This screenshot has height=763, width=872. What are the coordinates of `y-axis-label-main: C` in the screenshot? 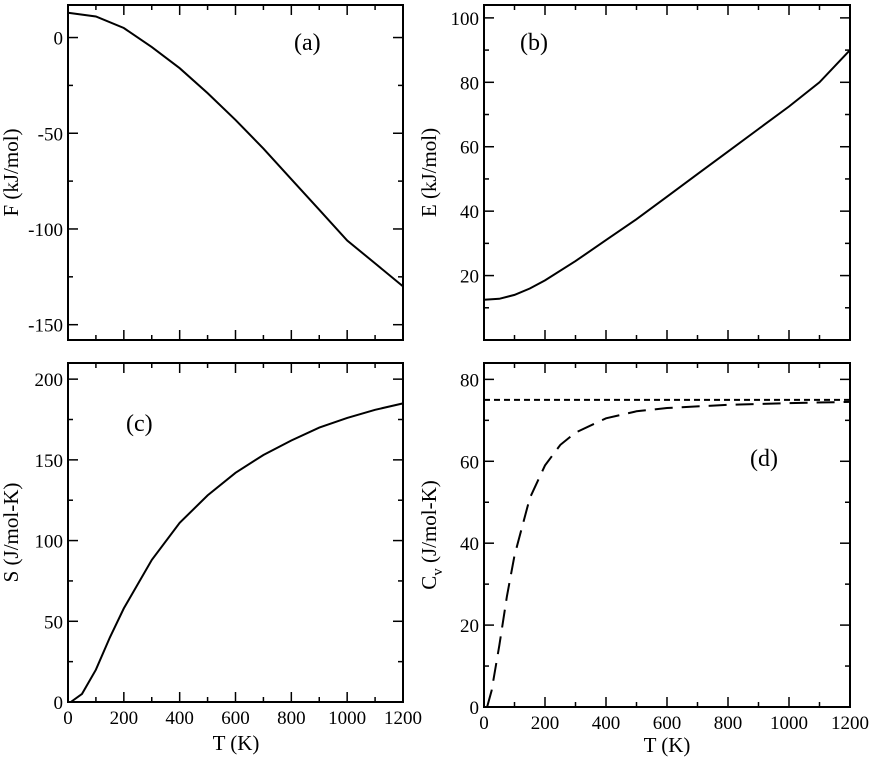 It's located at (429, 583).